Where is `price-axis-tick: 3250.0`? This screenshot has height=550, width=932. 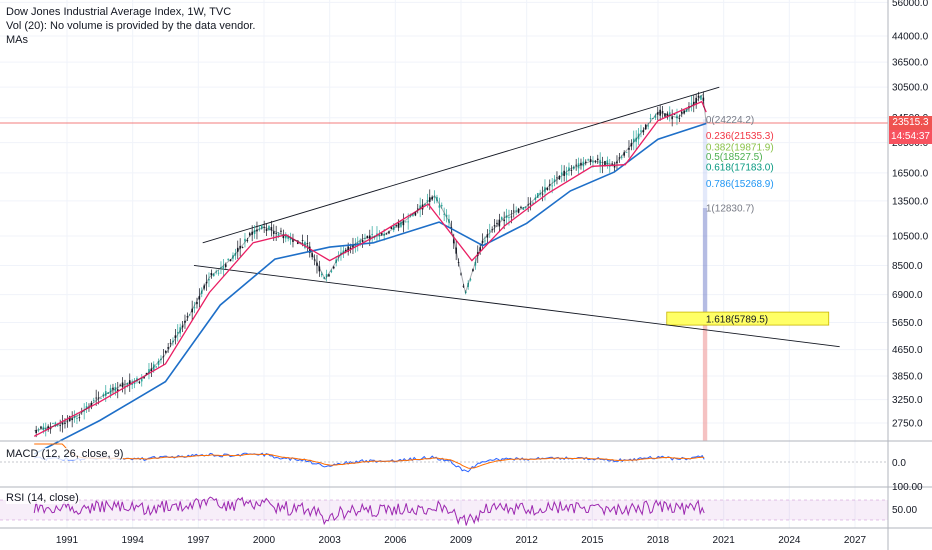
price-axis-tick: 3250.0 is located at coordinates (907, 400).